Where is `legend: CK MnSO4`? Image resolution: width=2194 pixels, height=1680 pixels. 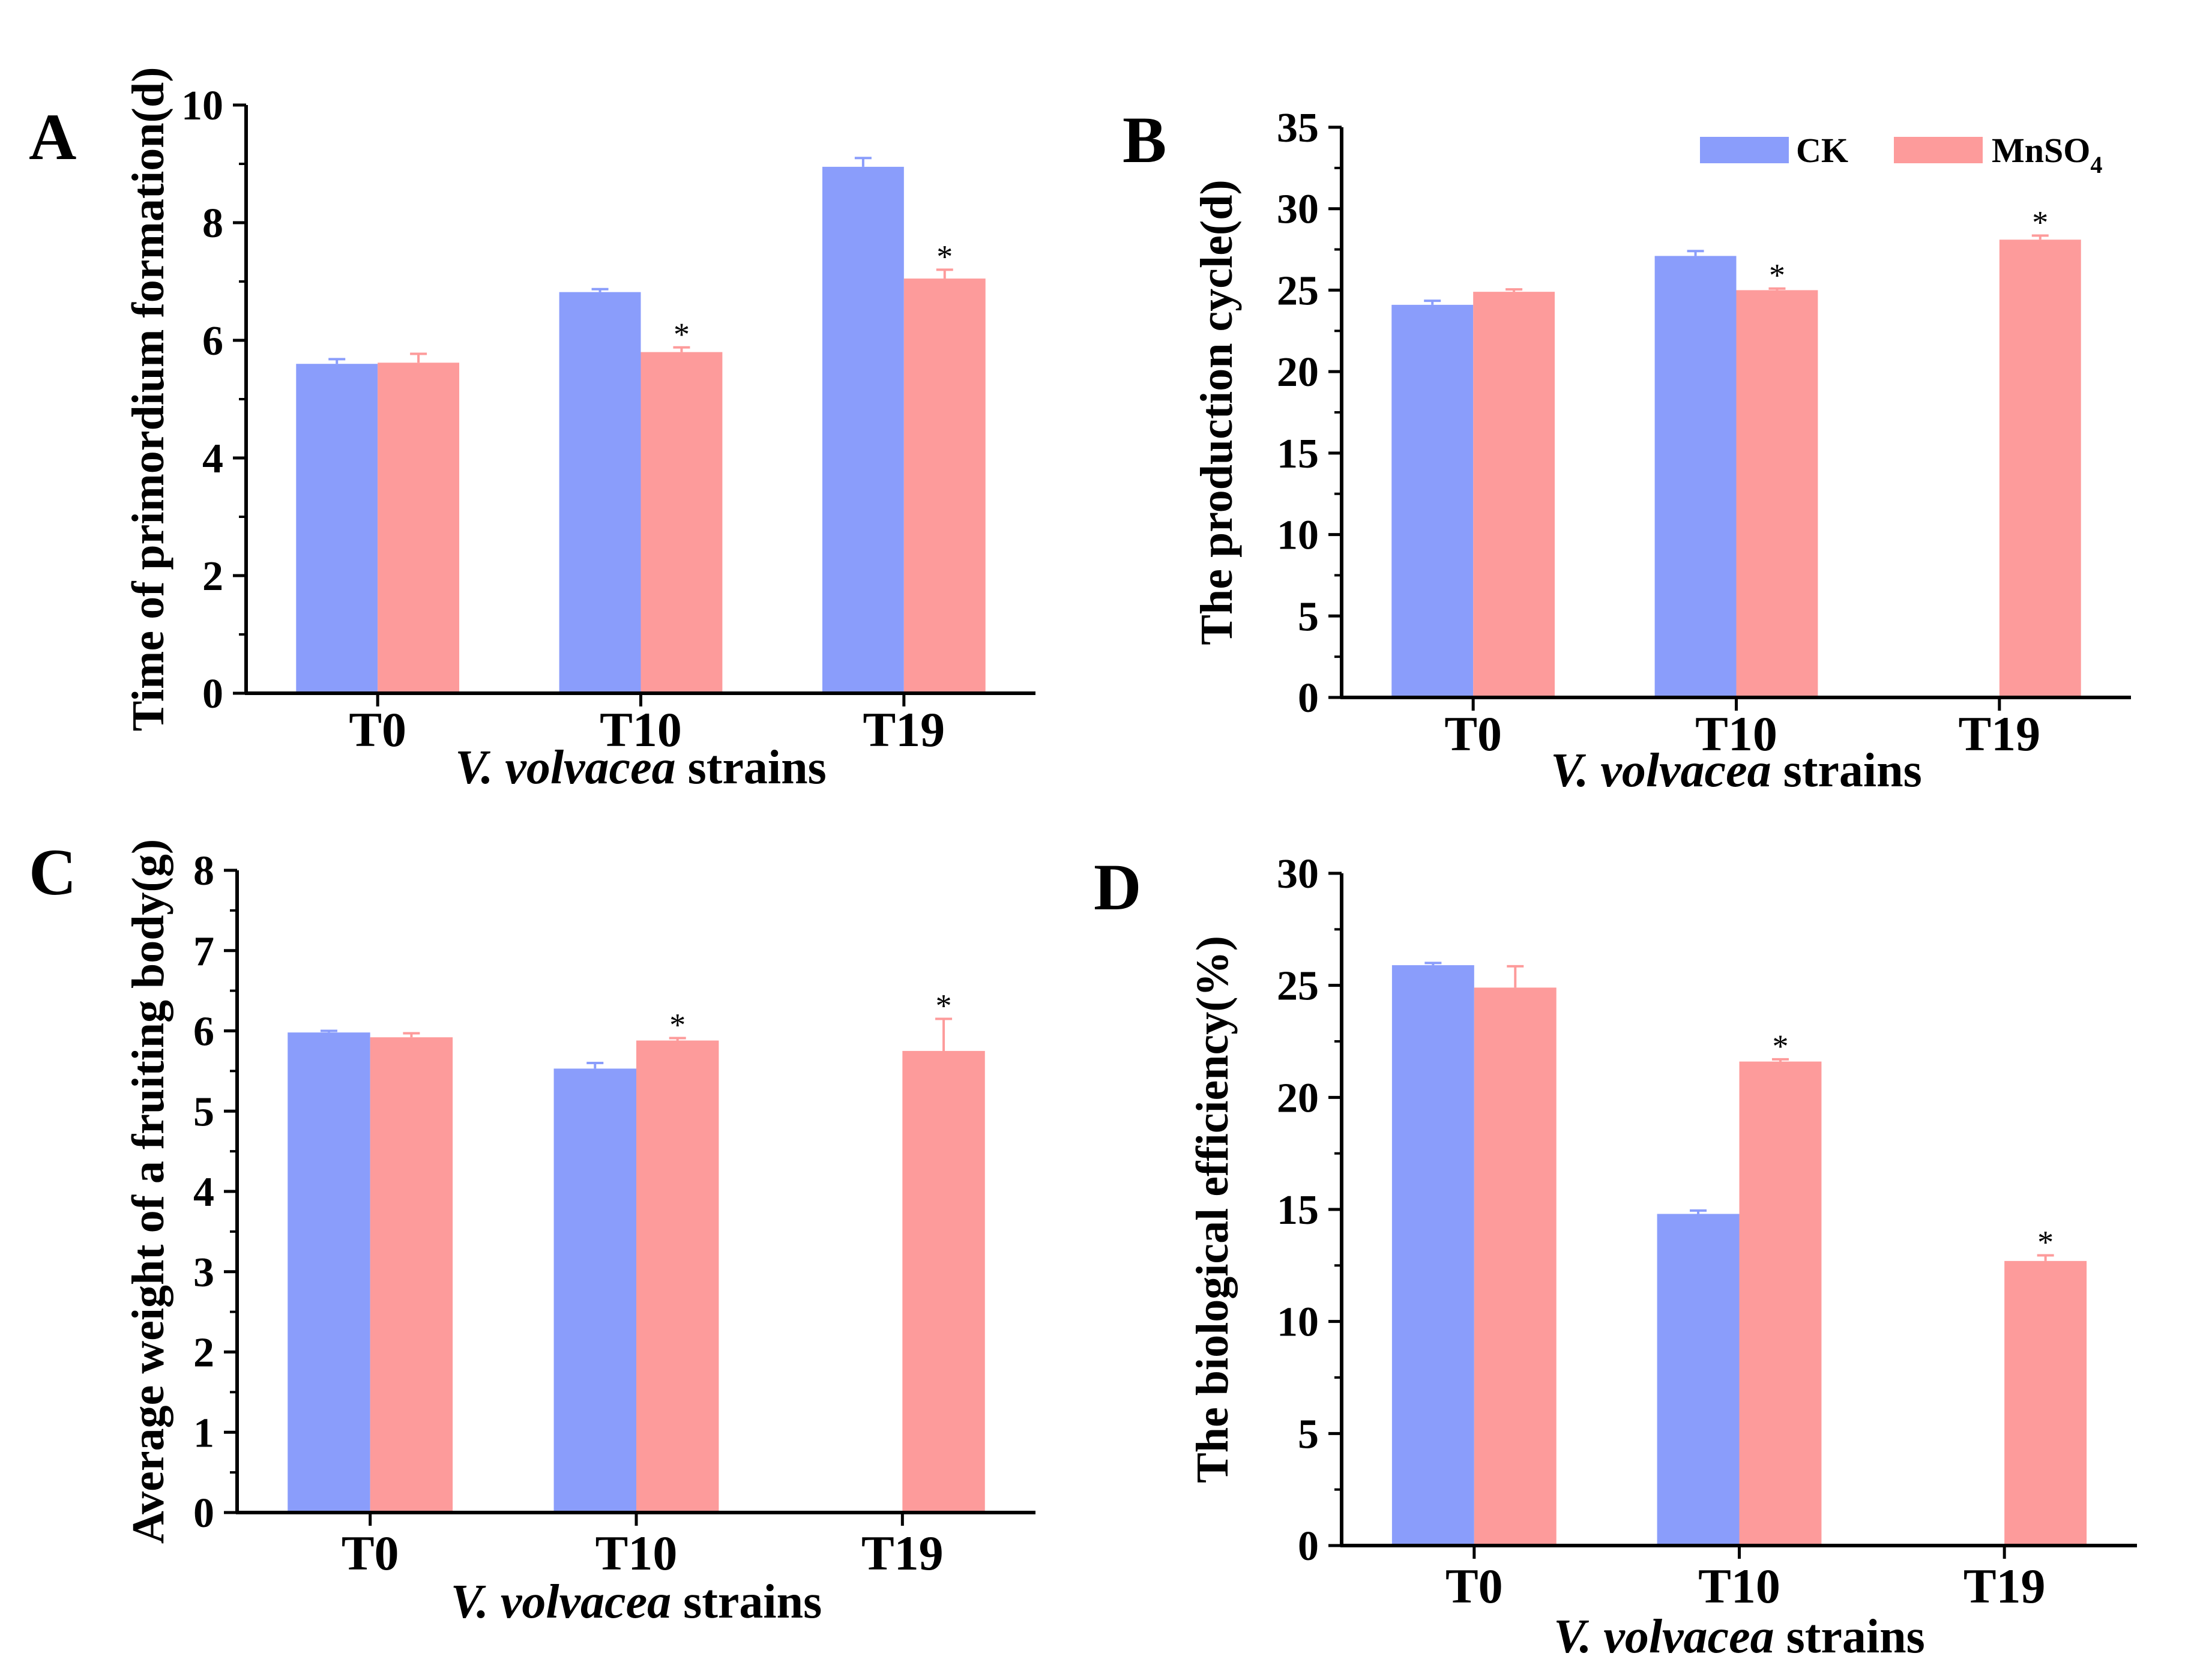
legend: CK MnSO4 is located at coordinates (1901, 155).